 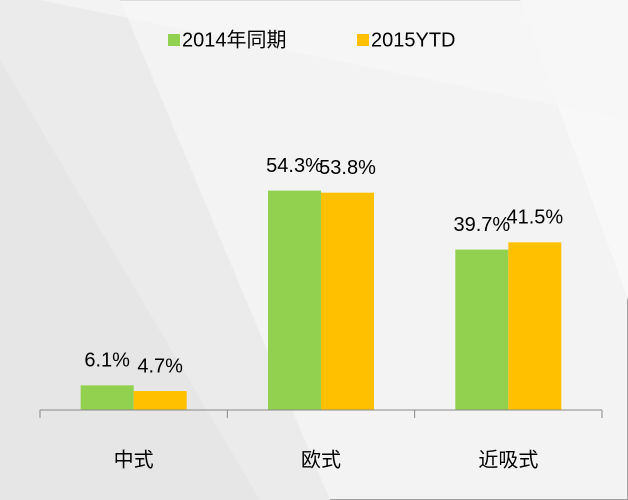 I want to click on data-label: 41.5%, so click(x=534, y=218).